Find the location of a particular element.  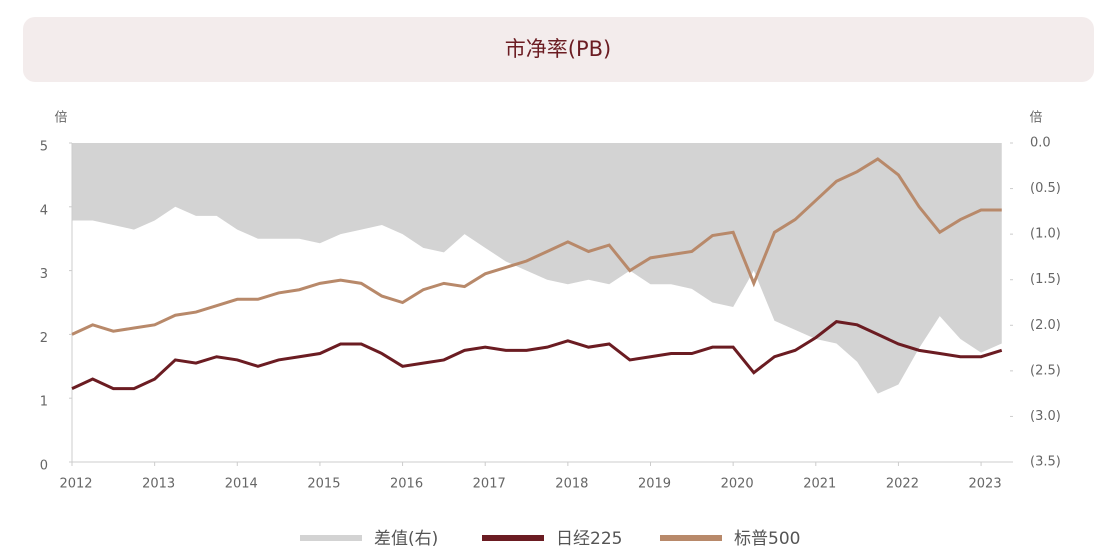

x-tick-label: 2013 is located at coordinates (158, 484).